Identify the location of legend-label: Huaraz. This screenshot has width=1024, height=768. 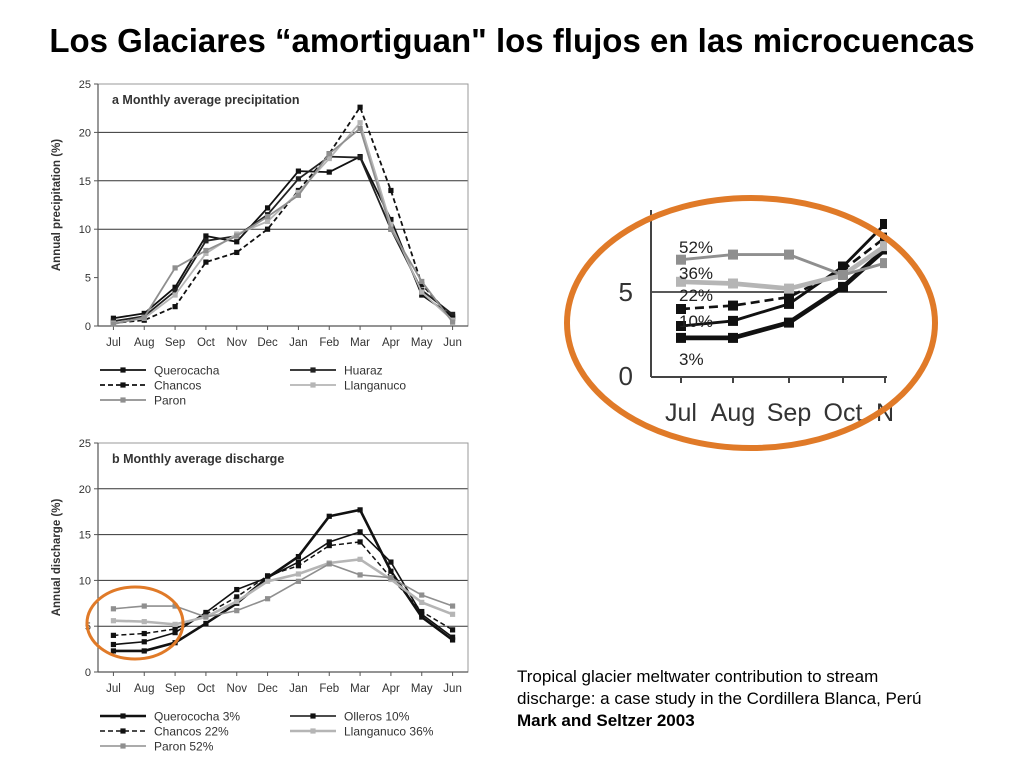
(363, 371).